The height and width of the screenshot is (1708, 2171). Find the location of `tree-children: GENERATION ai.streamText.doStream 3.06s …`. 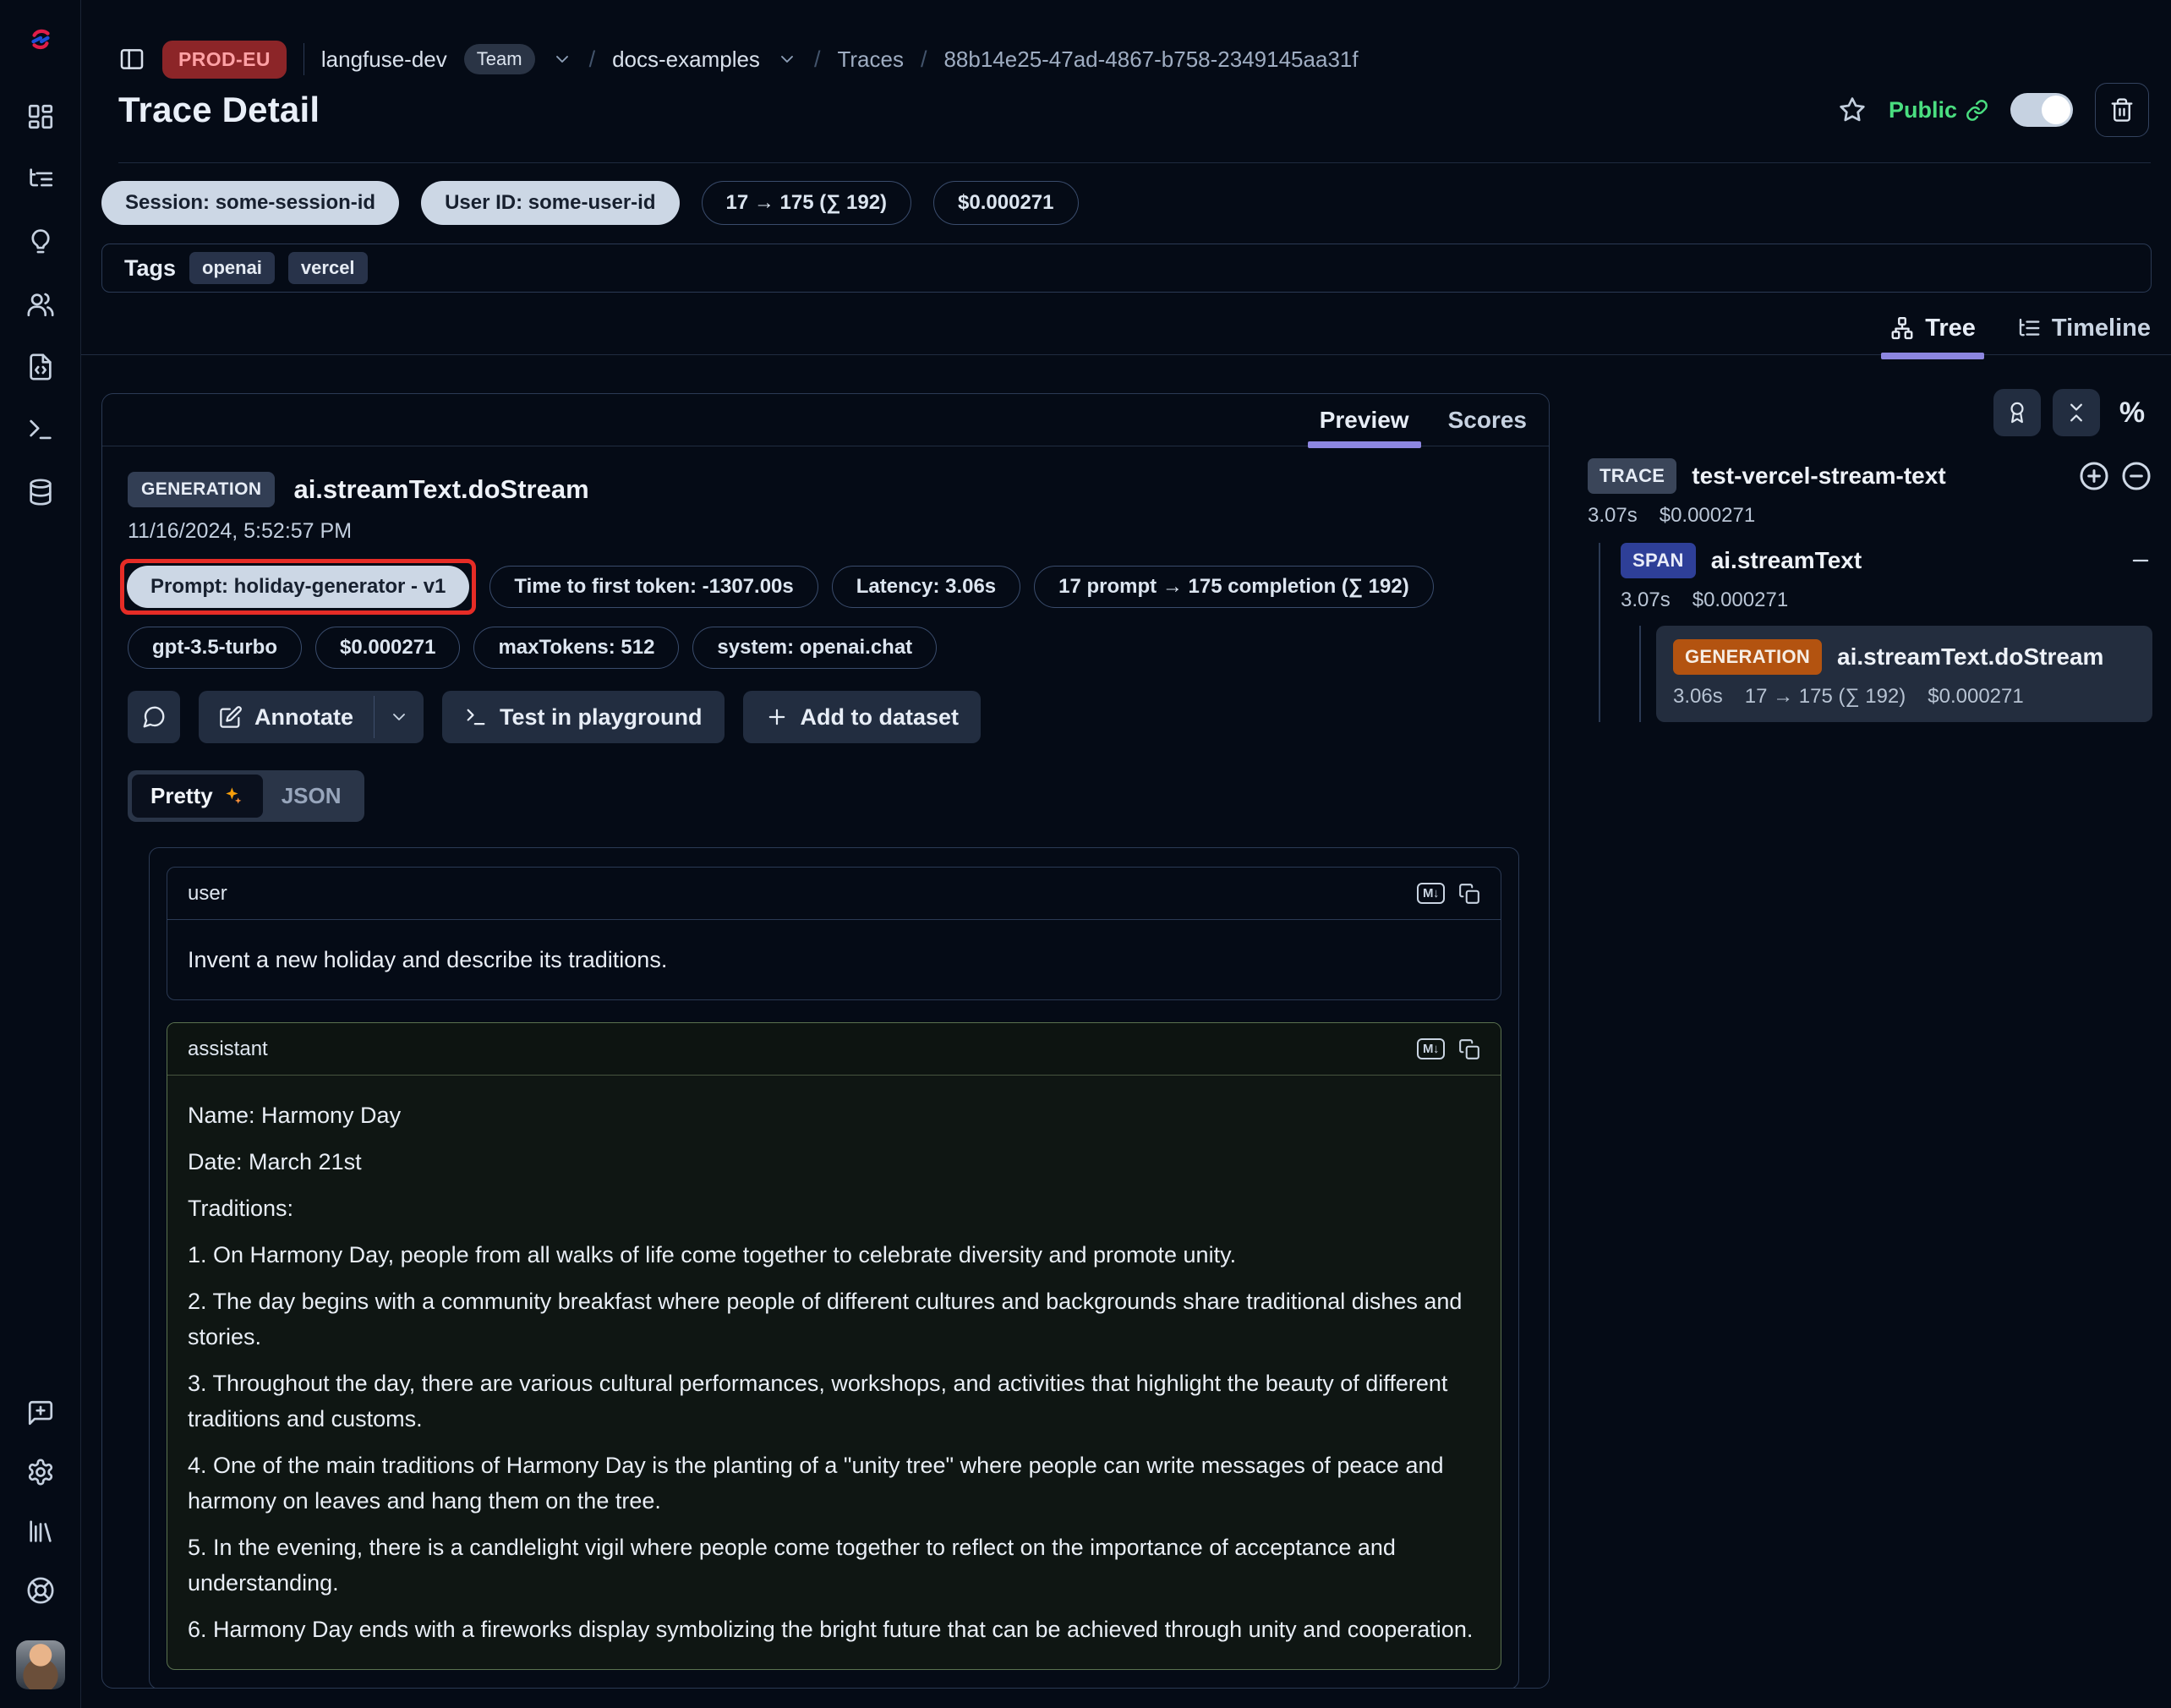

tree-children: GENERATION ai.streamText.doStream 3.06s … is located at coordinates (1895, 674).